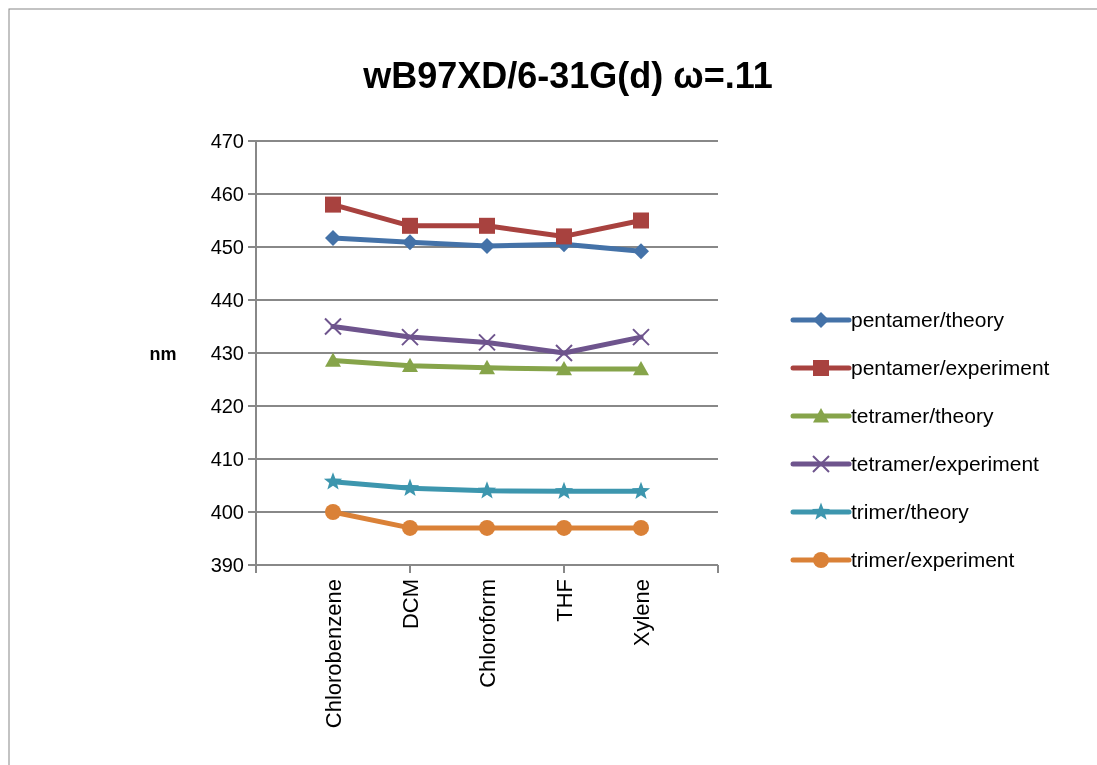  What do you see at coordinates (945, 464) in the screenshot?
I see `legend-label: tetramer/experiment` at bounding box center [945, 464].